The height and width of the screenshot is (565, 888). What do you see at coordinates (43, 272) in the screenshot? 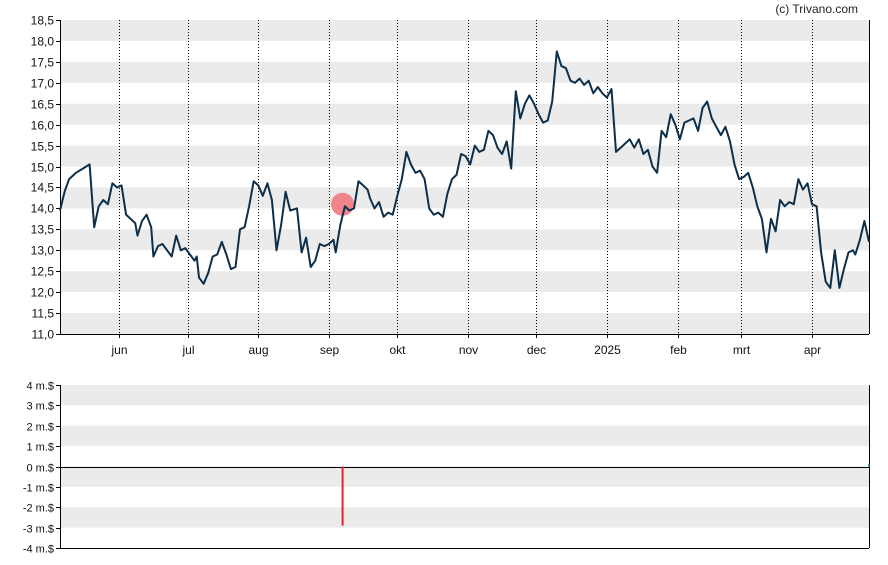
I see `y-tick-label: 12,5` at bounding box center [43, 272].